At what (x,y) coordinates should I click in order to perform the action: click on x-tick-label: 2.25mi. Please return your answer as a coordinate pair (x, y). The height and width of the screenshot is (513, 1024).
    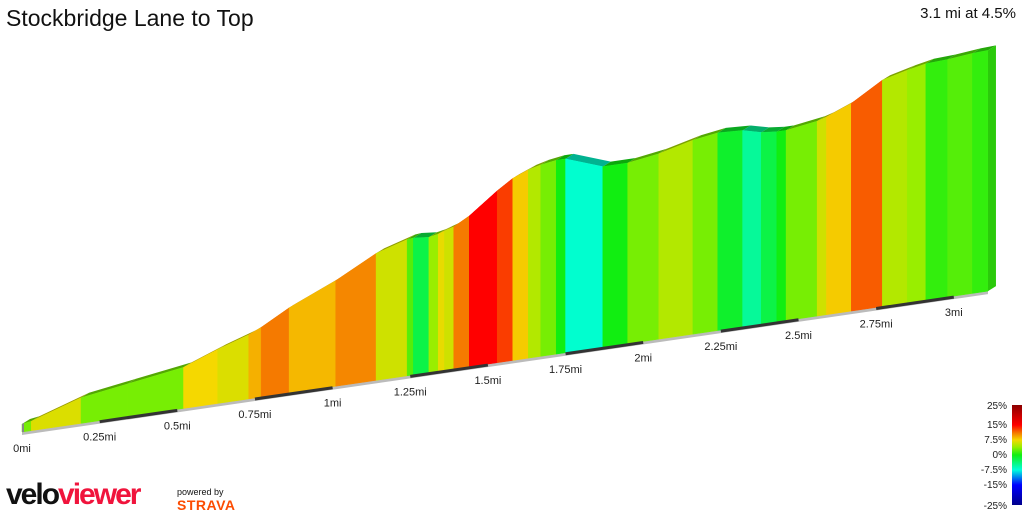
    Looking at the image, I should click on (720, 347).